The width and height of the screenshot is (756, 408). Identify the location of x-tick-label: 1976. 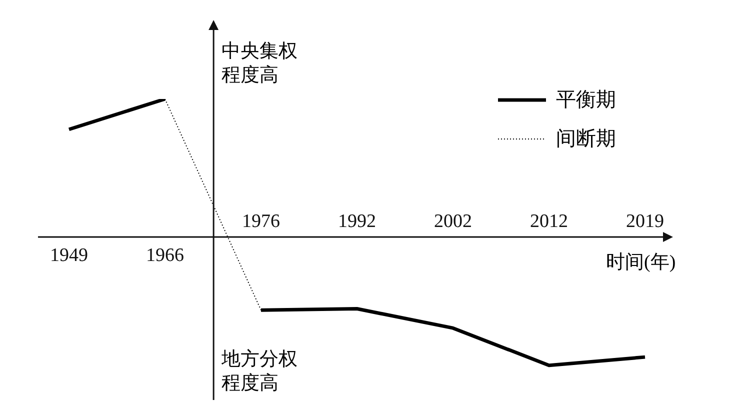
(261, 221).